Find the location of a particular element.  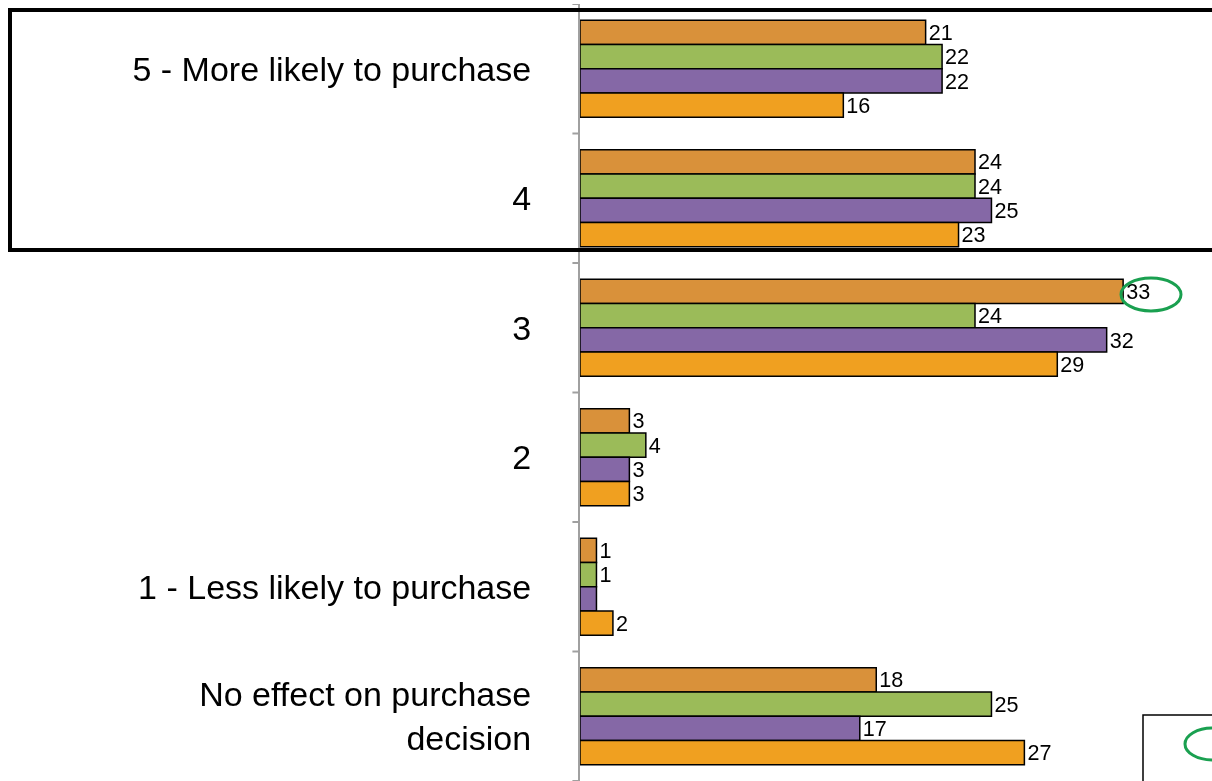

data-label: 18 is located at coordinates (891, 680).